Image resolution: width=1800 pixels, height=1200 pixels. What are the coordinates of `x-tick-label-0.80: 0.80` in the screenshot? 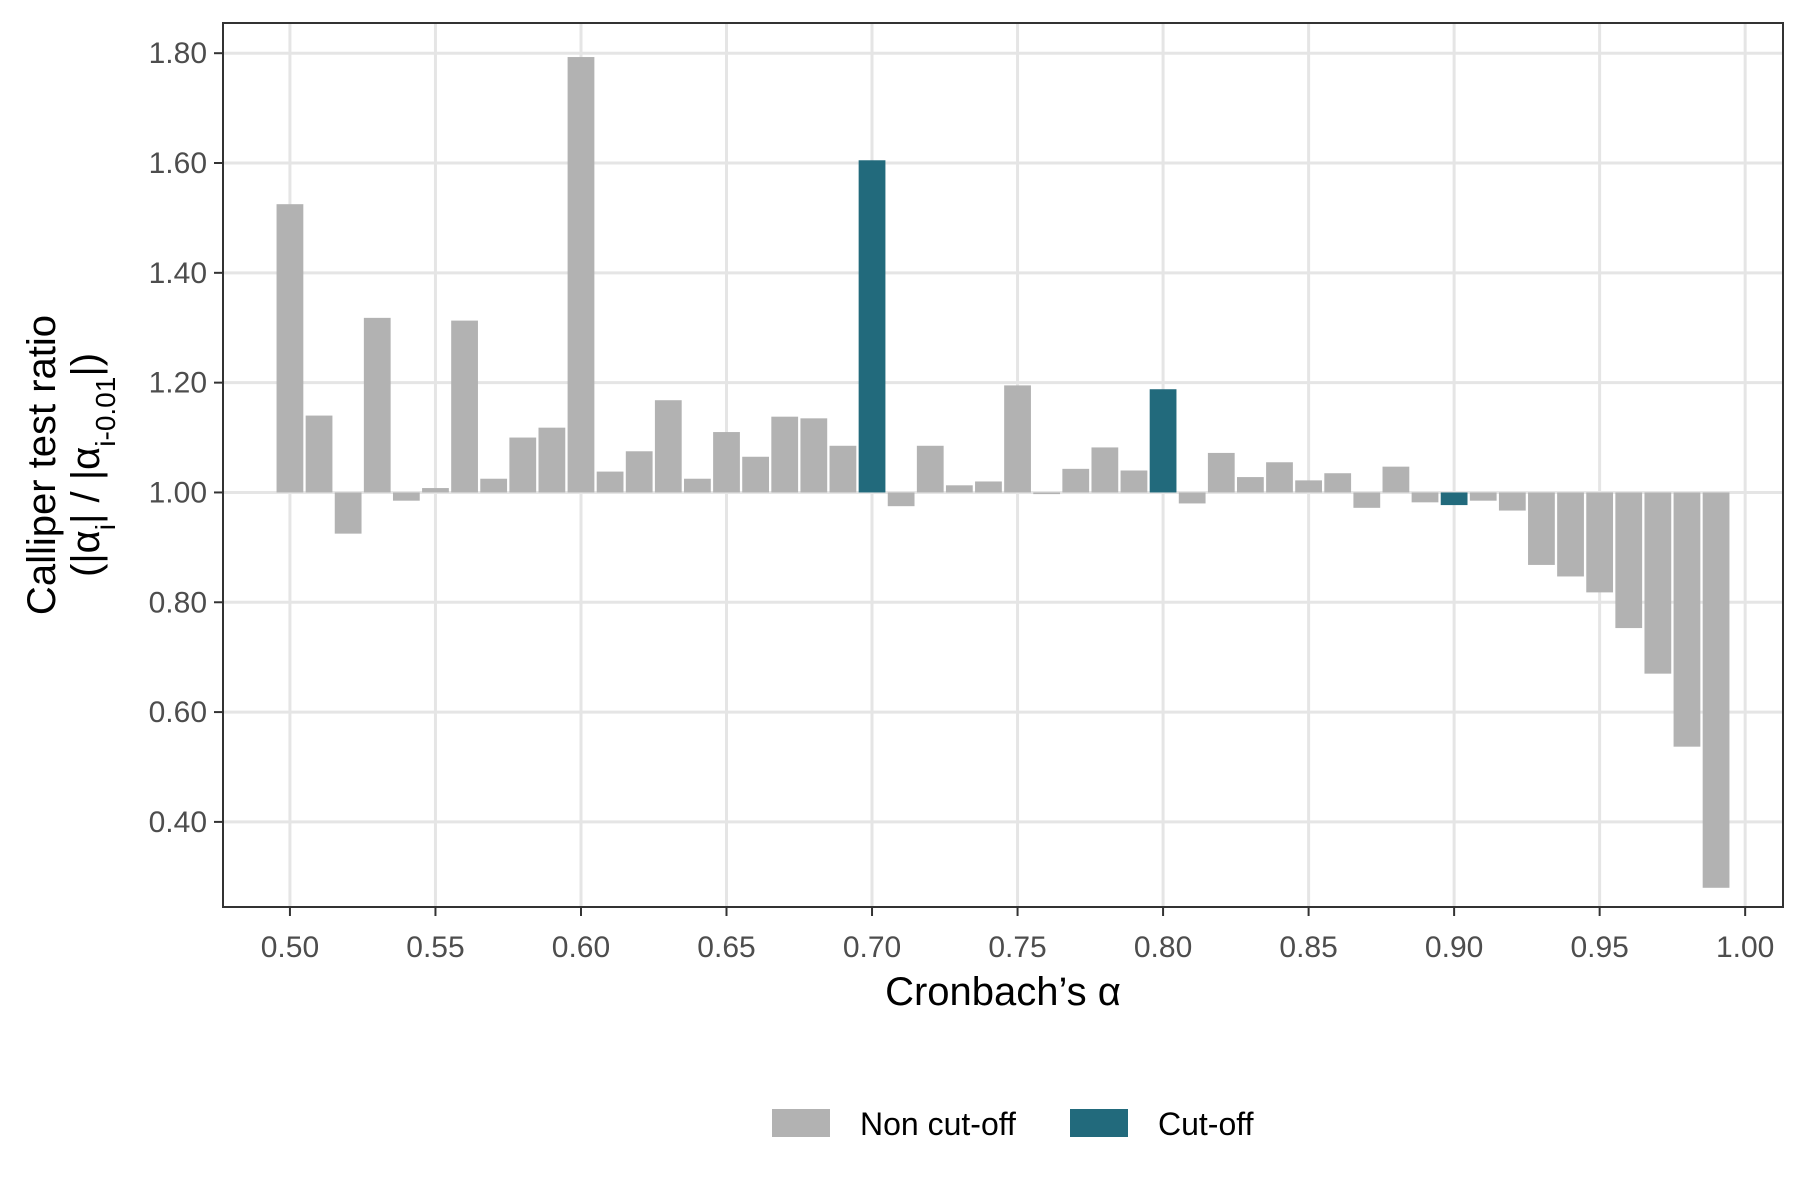 It's located at (1163, 947).